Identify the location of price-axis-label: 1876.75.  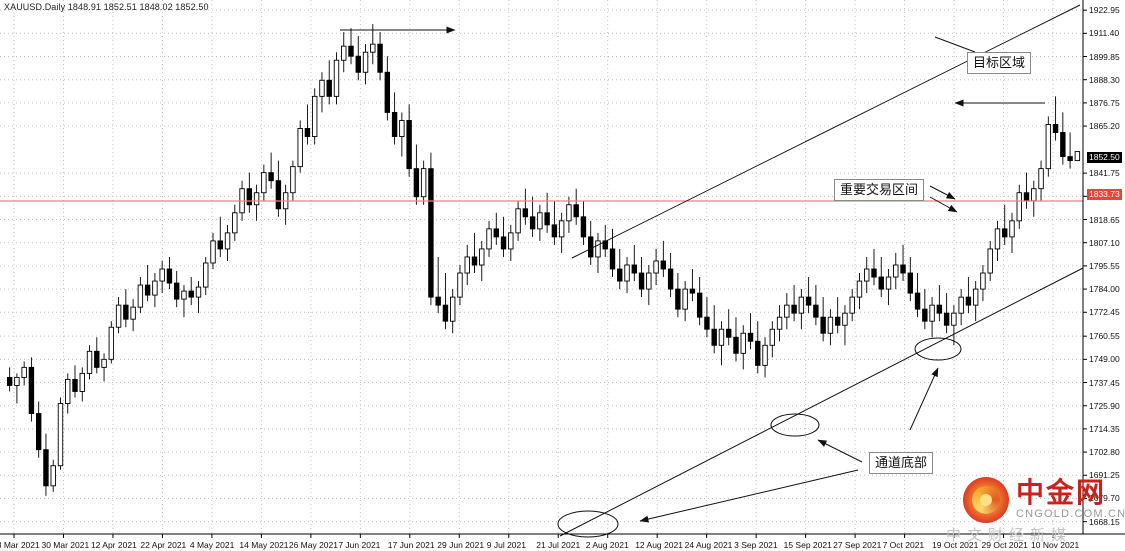
(1104, 102).